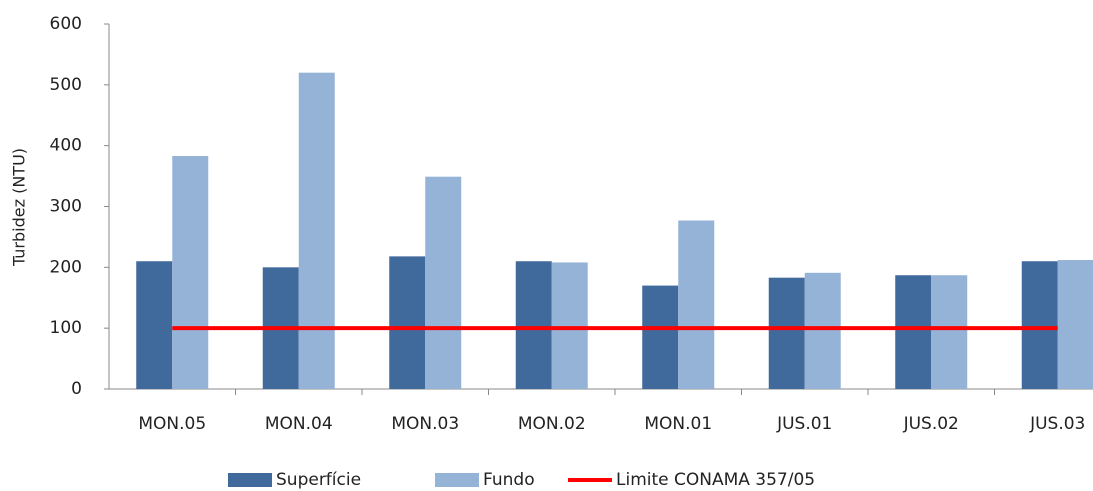 This screenshot has height=491, width=1093. I want to click on y-axis-label: Turbidez (NTU), so click(19, 207).